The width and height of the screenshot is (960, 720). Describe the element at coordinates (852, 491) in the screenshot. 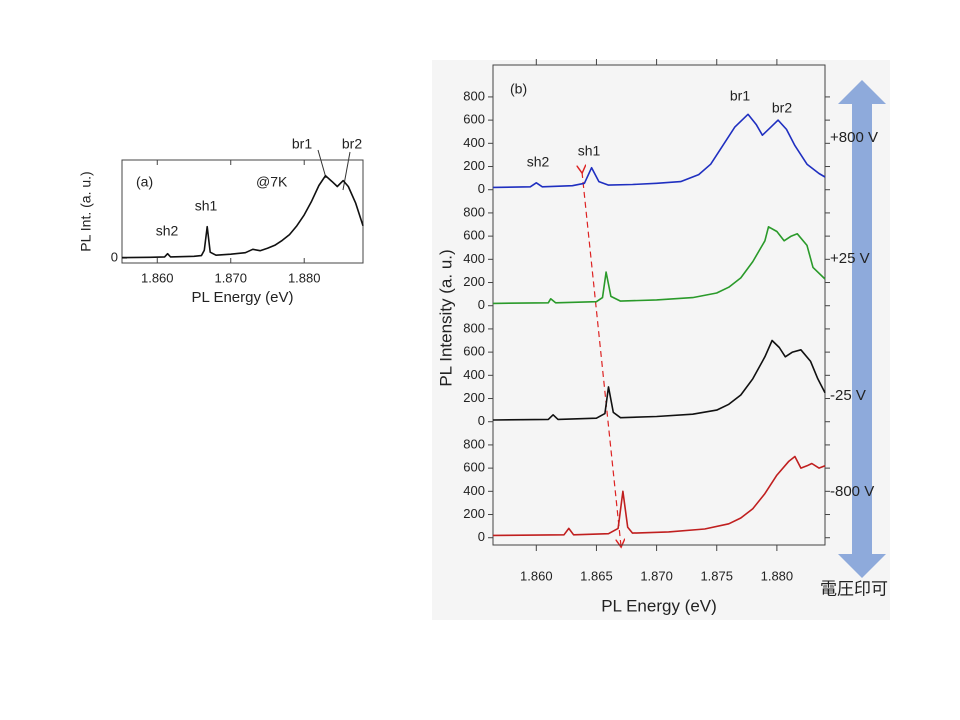

I see `series-label: -800 V` at that location.